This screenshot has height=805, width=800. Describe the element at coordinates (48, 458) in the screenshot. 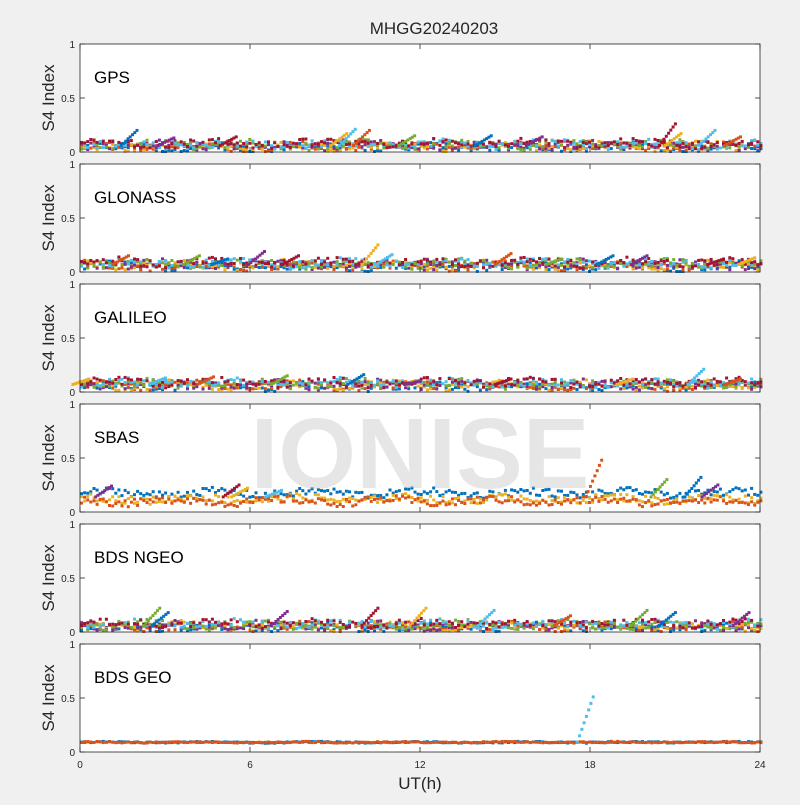

I see `y-axis-label: S4 Index` at that location.